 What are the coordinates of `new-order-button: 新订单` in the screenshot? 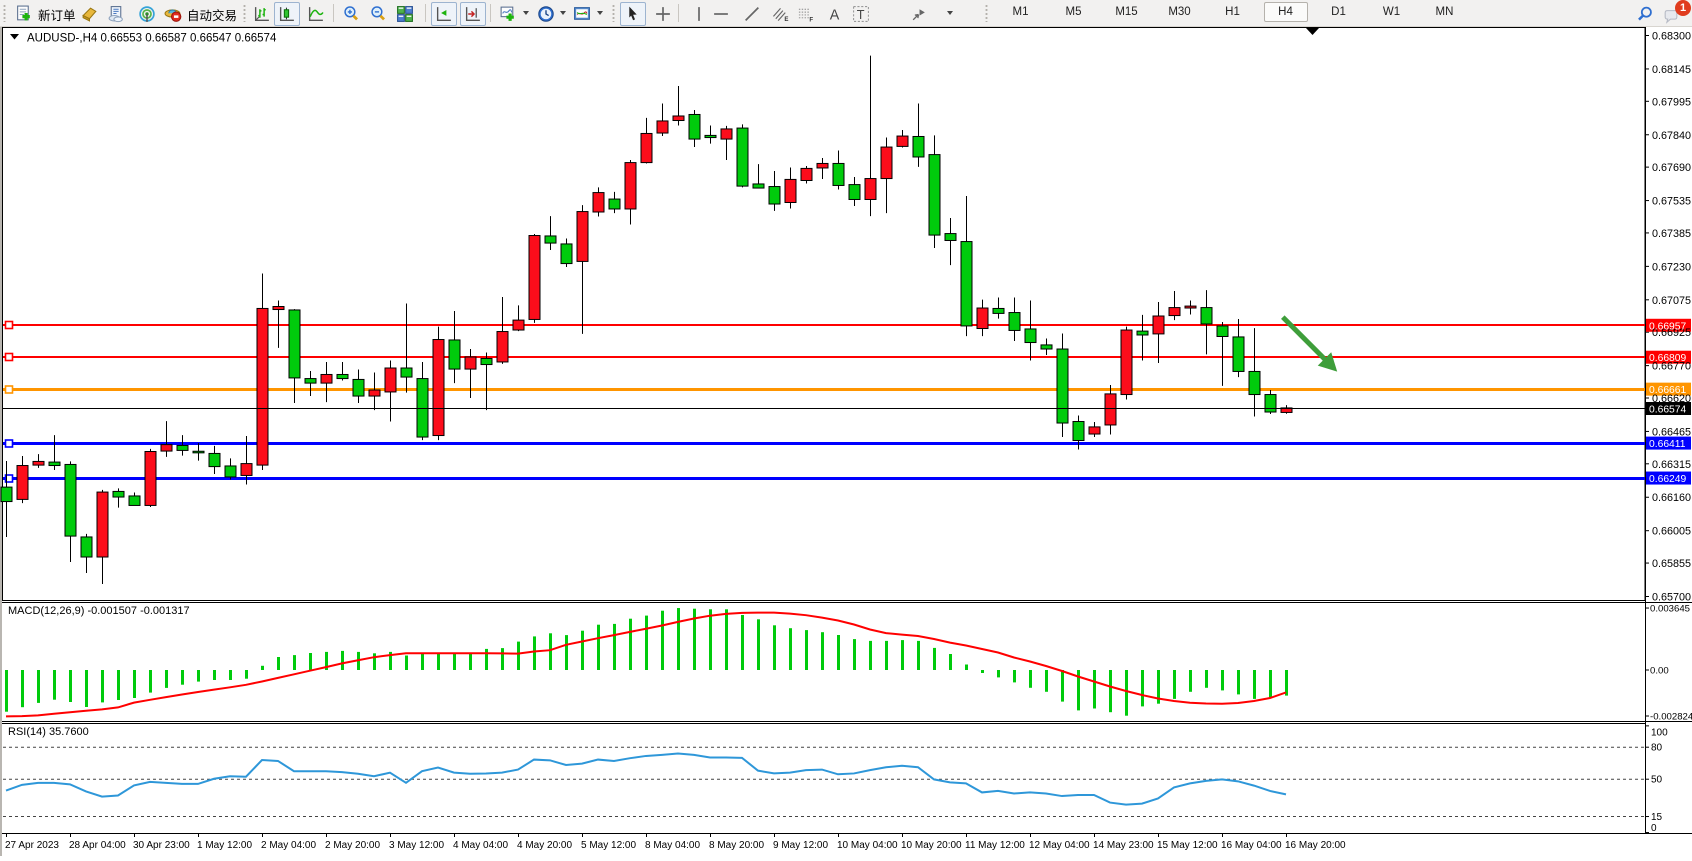 It's located at (45, 14).